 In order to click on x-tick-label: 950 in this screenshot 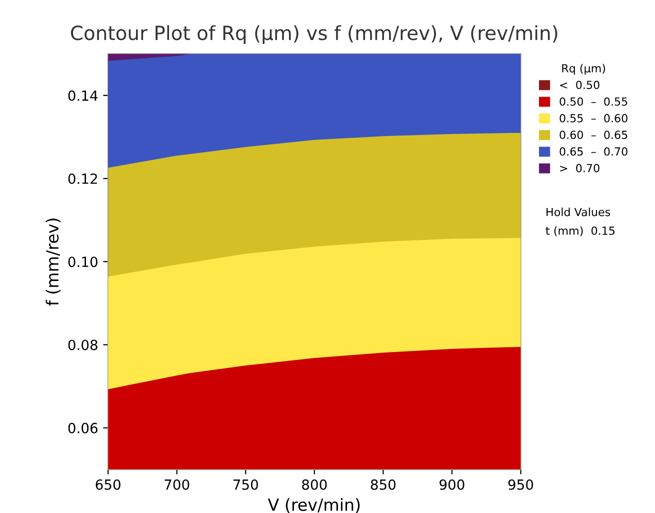, I will do `click(521, 484)`.